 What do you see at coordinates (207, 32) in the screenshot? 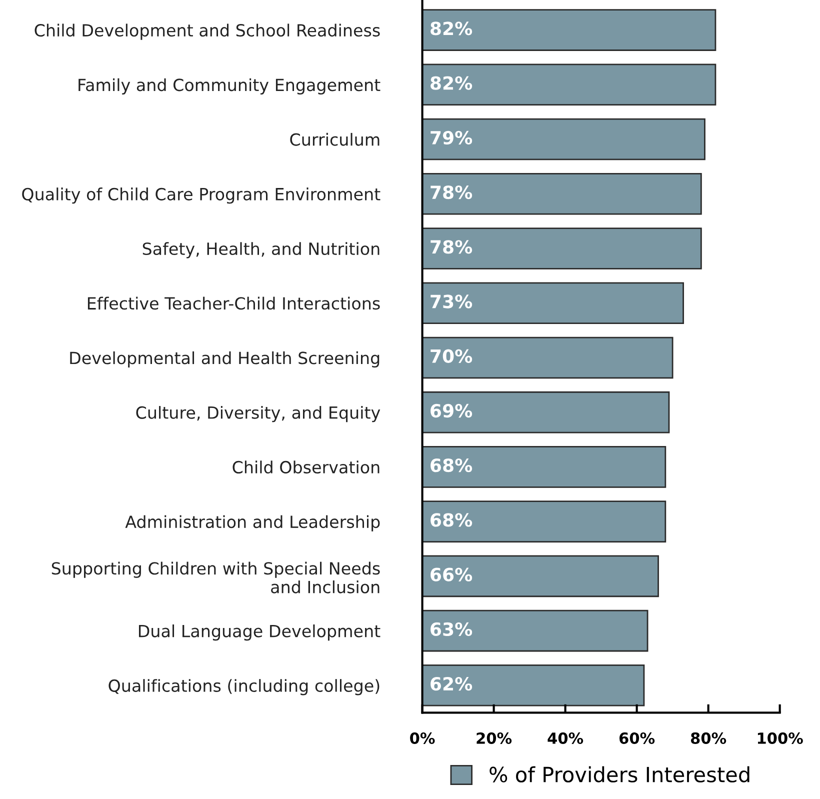
I see `y-tick-label: Child Development and School Readiness` at bounding box center [207, 32].